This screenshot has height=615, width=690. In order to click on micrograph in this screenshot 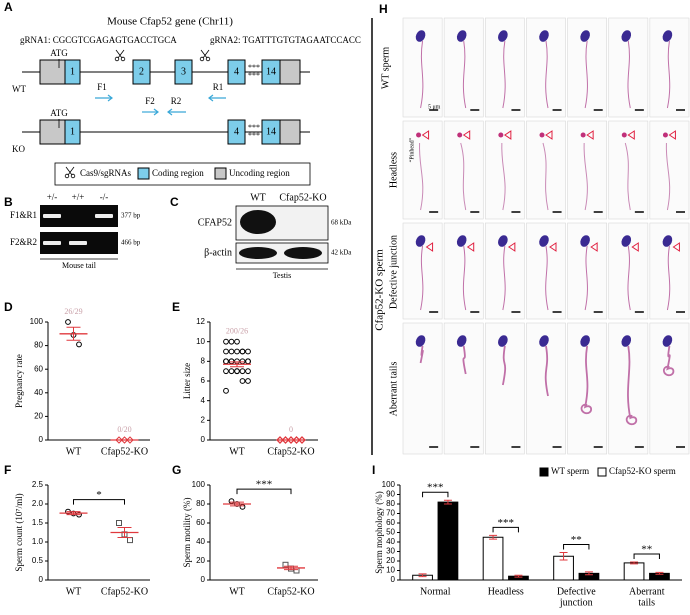, I will do `click(422, 170)`.